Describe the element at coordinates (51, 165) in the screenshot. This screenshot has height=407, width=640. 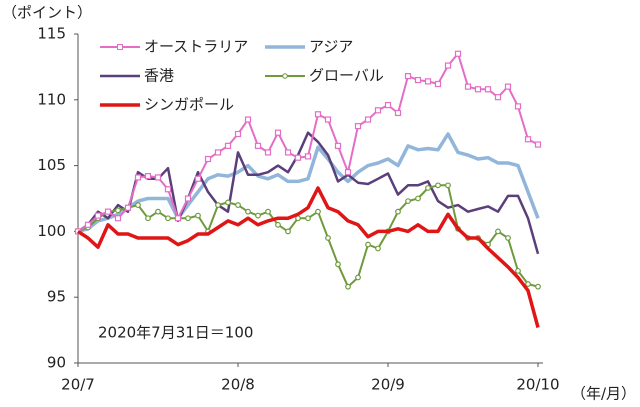
I see `y-tick-label: 105` at that location.